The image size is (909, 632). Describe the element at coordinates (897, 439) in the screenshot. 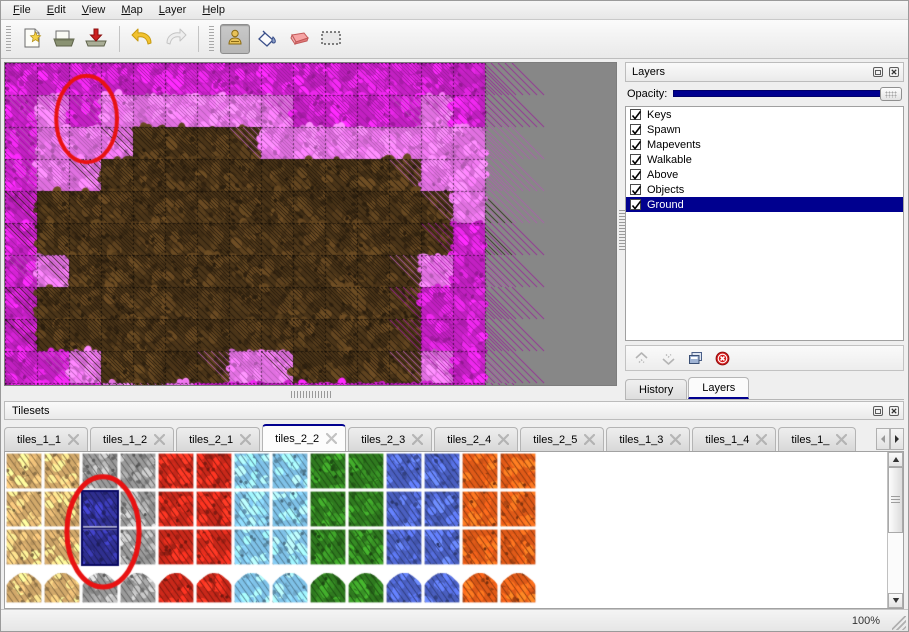

I see `chevron-right-icon` at that location.